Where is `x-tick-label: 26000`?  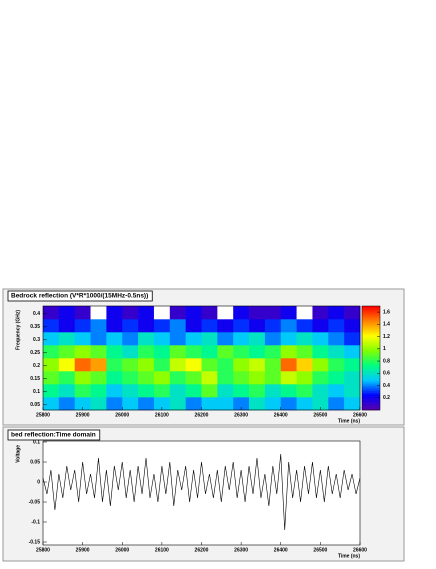 x-tick-label: 26000 is located at coordinates (122, 550).